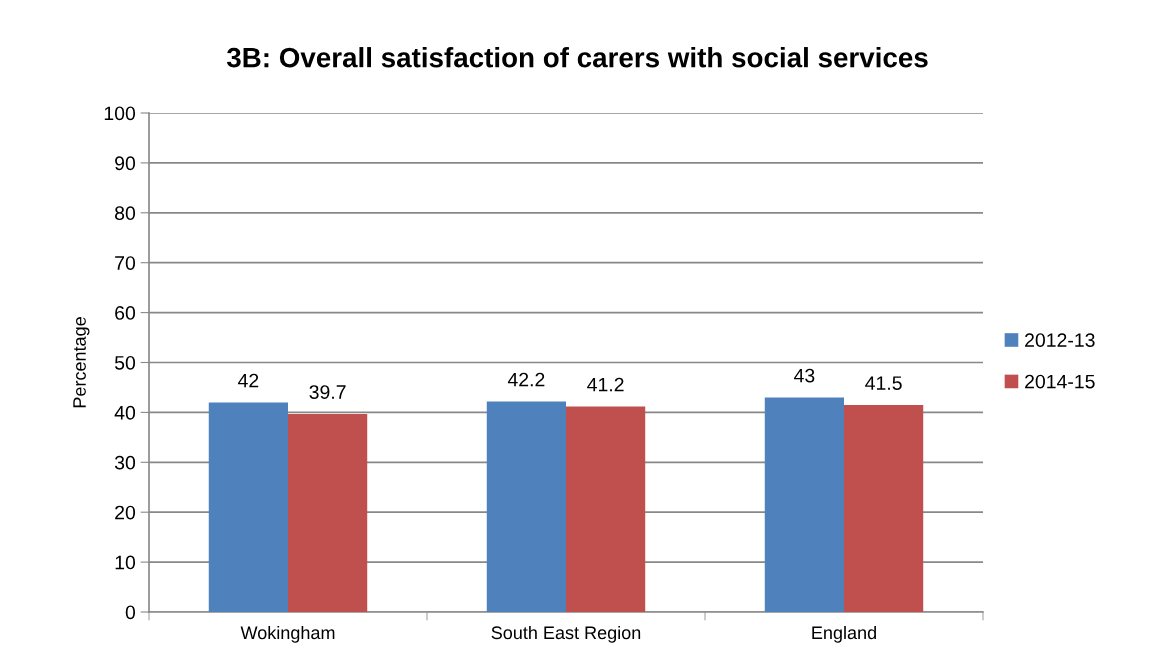 The height and width of the screenshot is (671, 1149). Describe the element at coordinates (125, 213) in the screenshot. I see `y-tick-label: 80` at that location.